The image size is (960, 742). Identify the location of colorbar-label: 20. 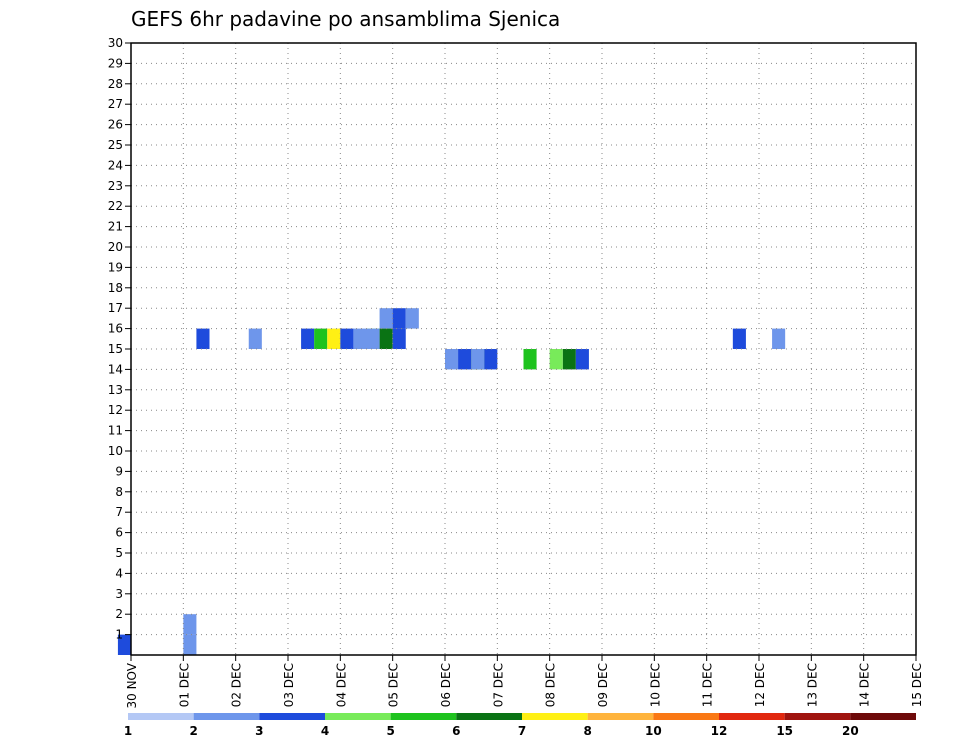
(850, 731).